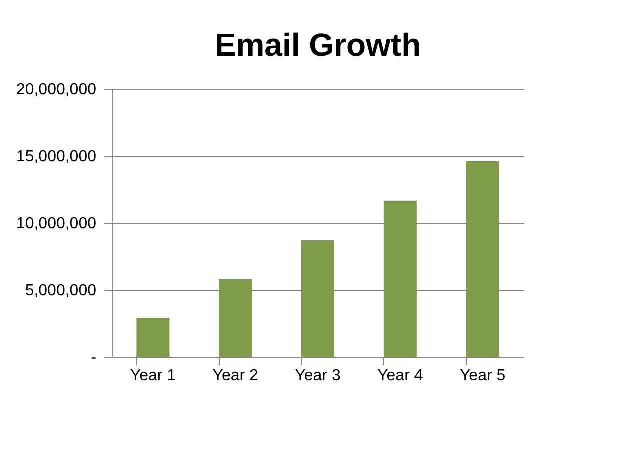  Describe the element at coordinates (61, 291) in the screenshot. I see `y-tick-label: 5,000,000` at that location.